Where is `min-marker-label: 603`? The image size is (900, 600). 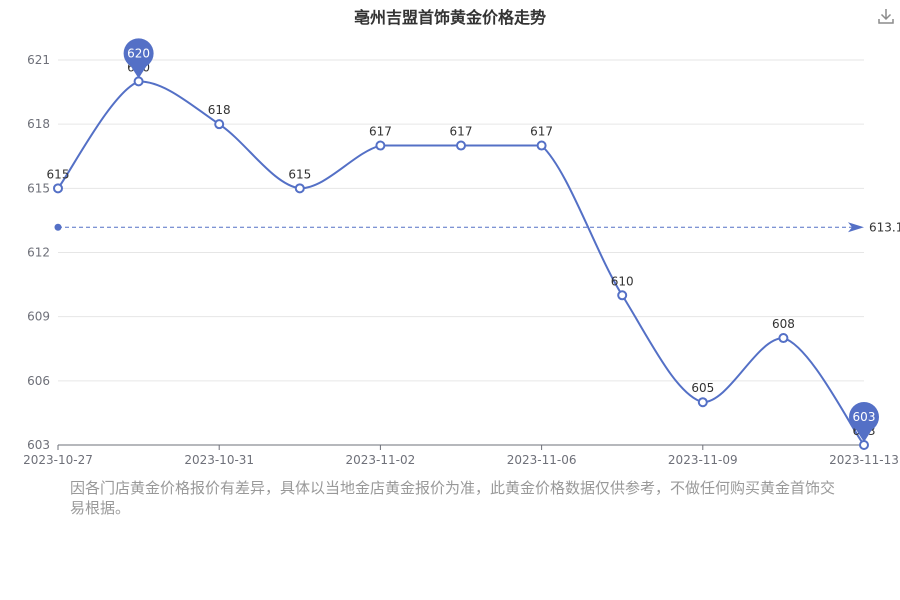
min-marker-label: 603 is located at coordinates (864, 417).